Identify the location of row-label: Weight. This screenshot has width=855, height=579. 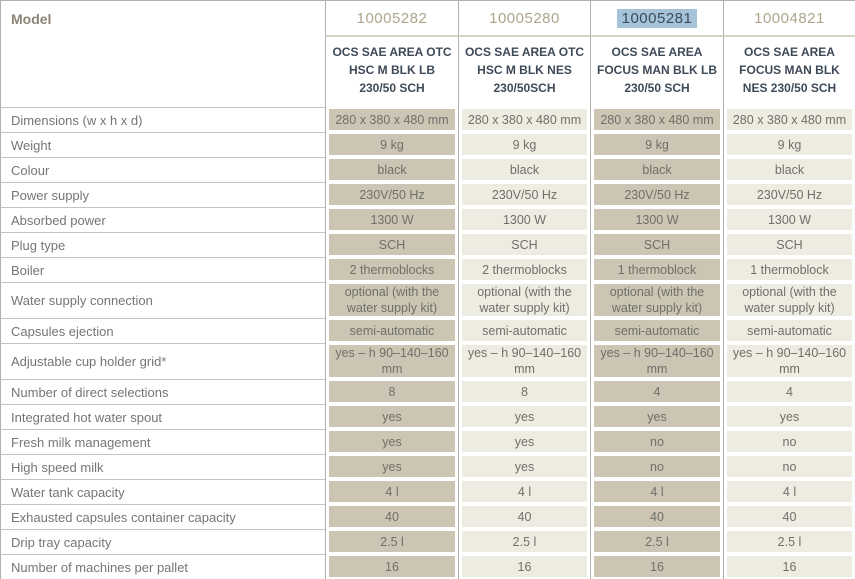
(162, 144).